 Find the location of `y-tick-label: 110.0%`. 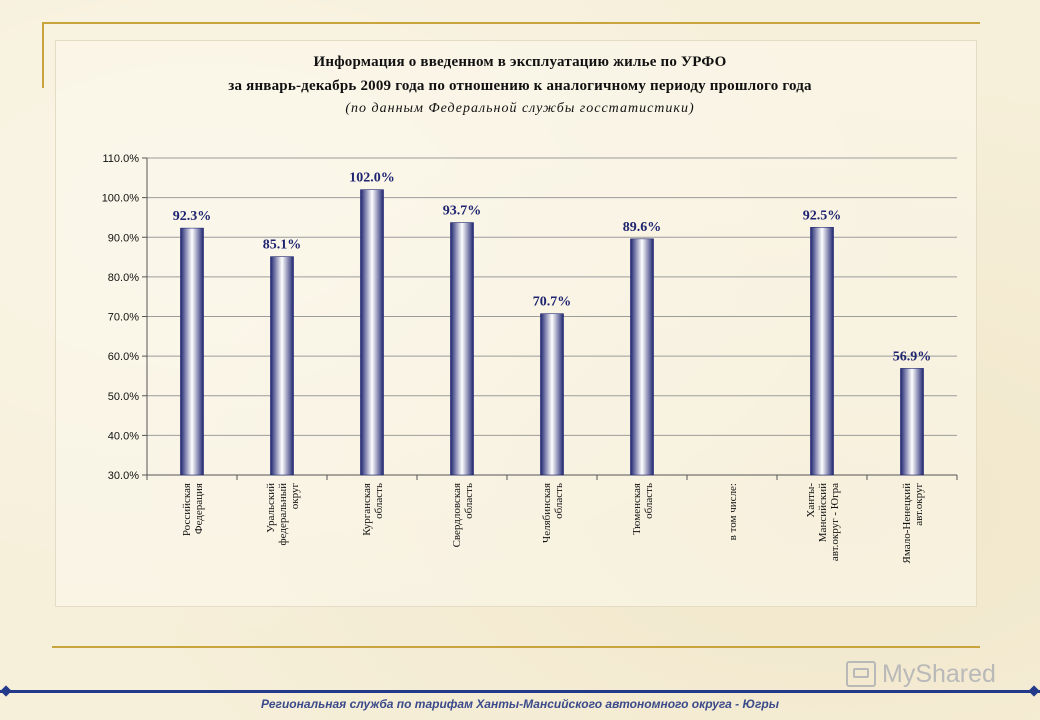

y-tick-label: 110.0% is located at coordinates (121, 159).